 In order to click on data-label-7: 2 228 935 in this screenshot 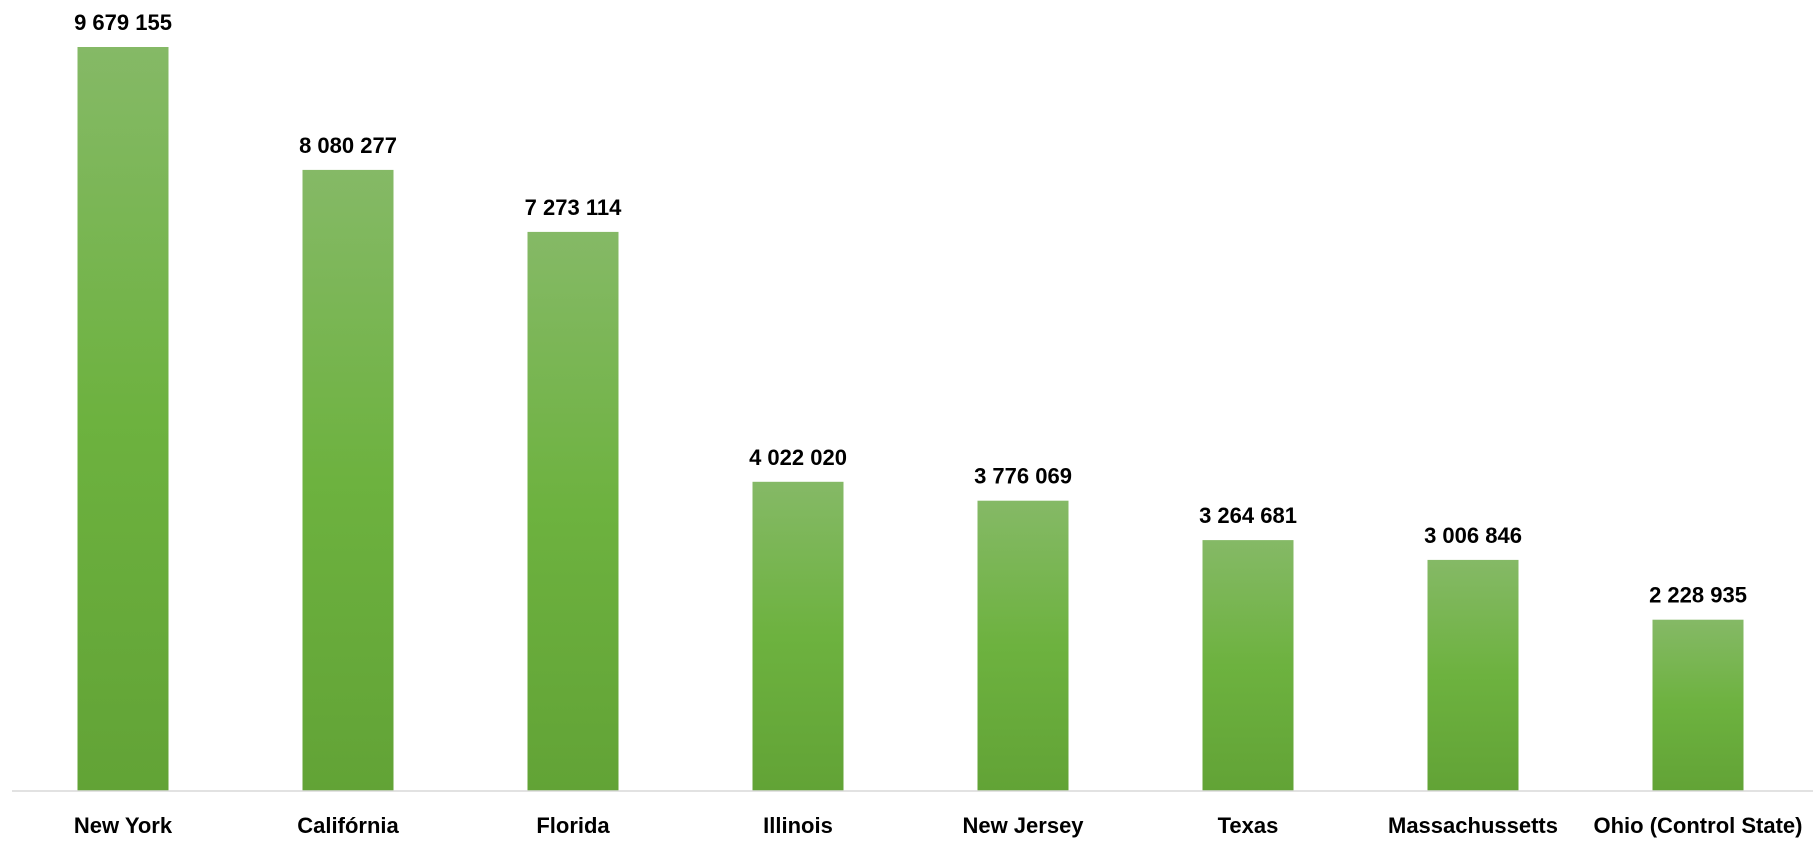, I will do `click(1698, 595)`.